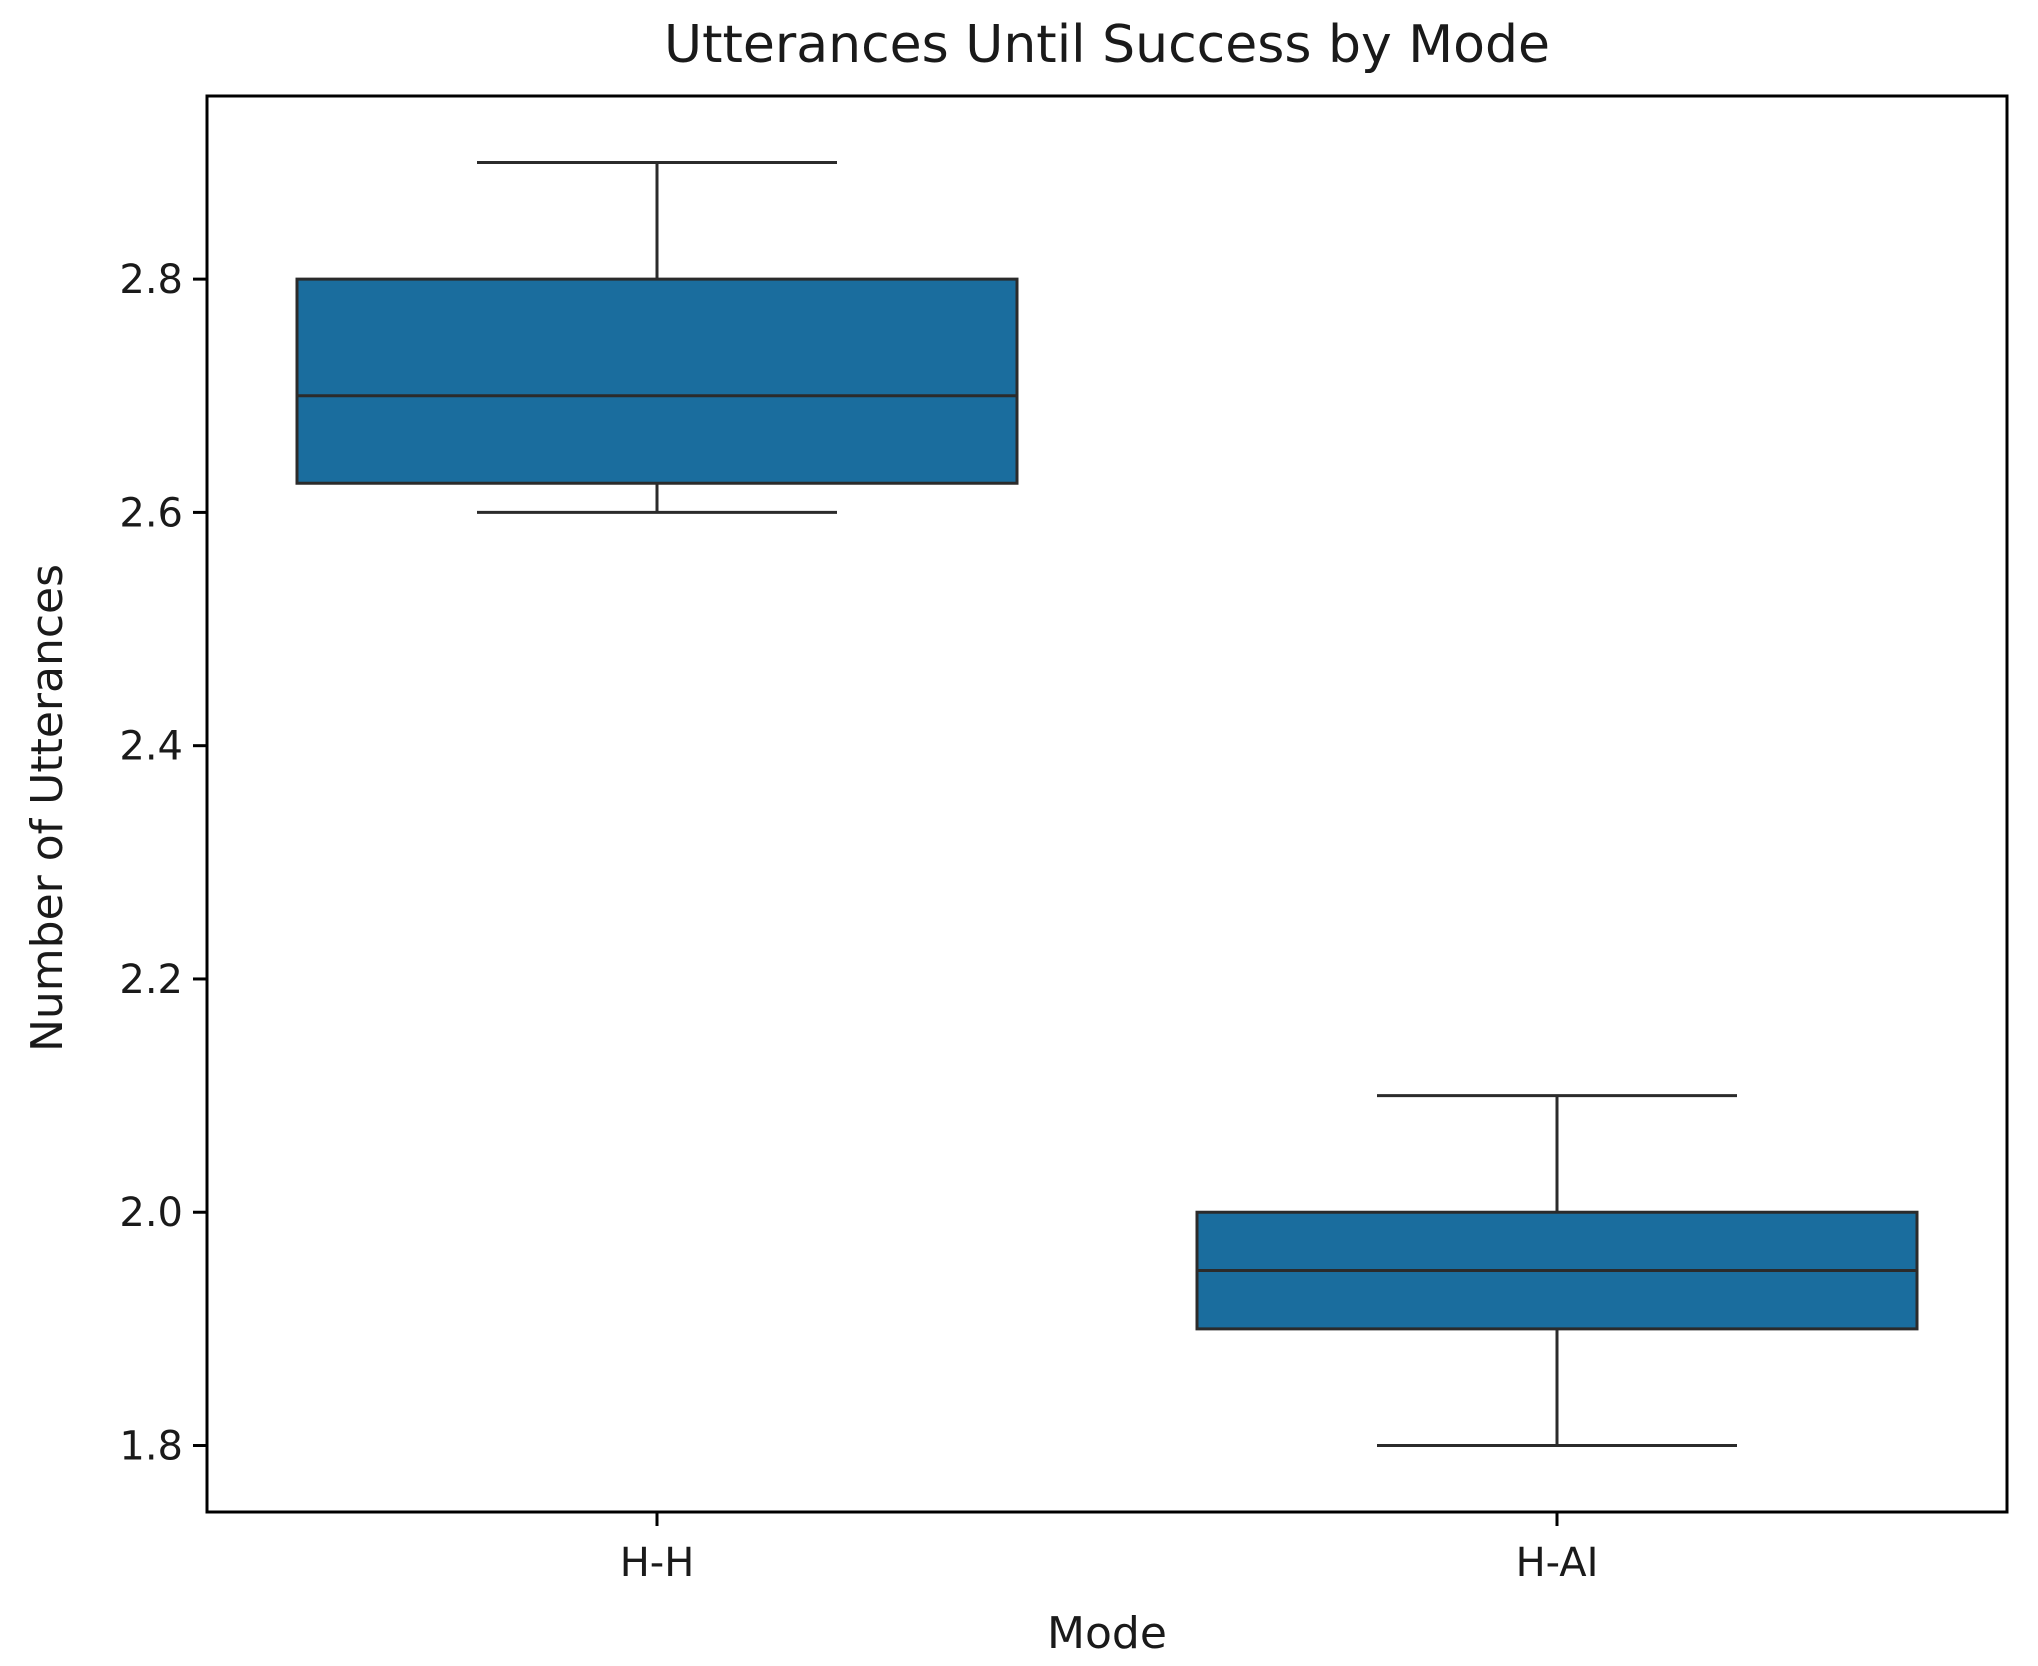 Image resolution: width=2038 pixels, height=1666 pixels. I want to click on y-tick-label: 2.4, so click(151, 747).